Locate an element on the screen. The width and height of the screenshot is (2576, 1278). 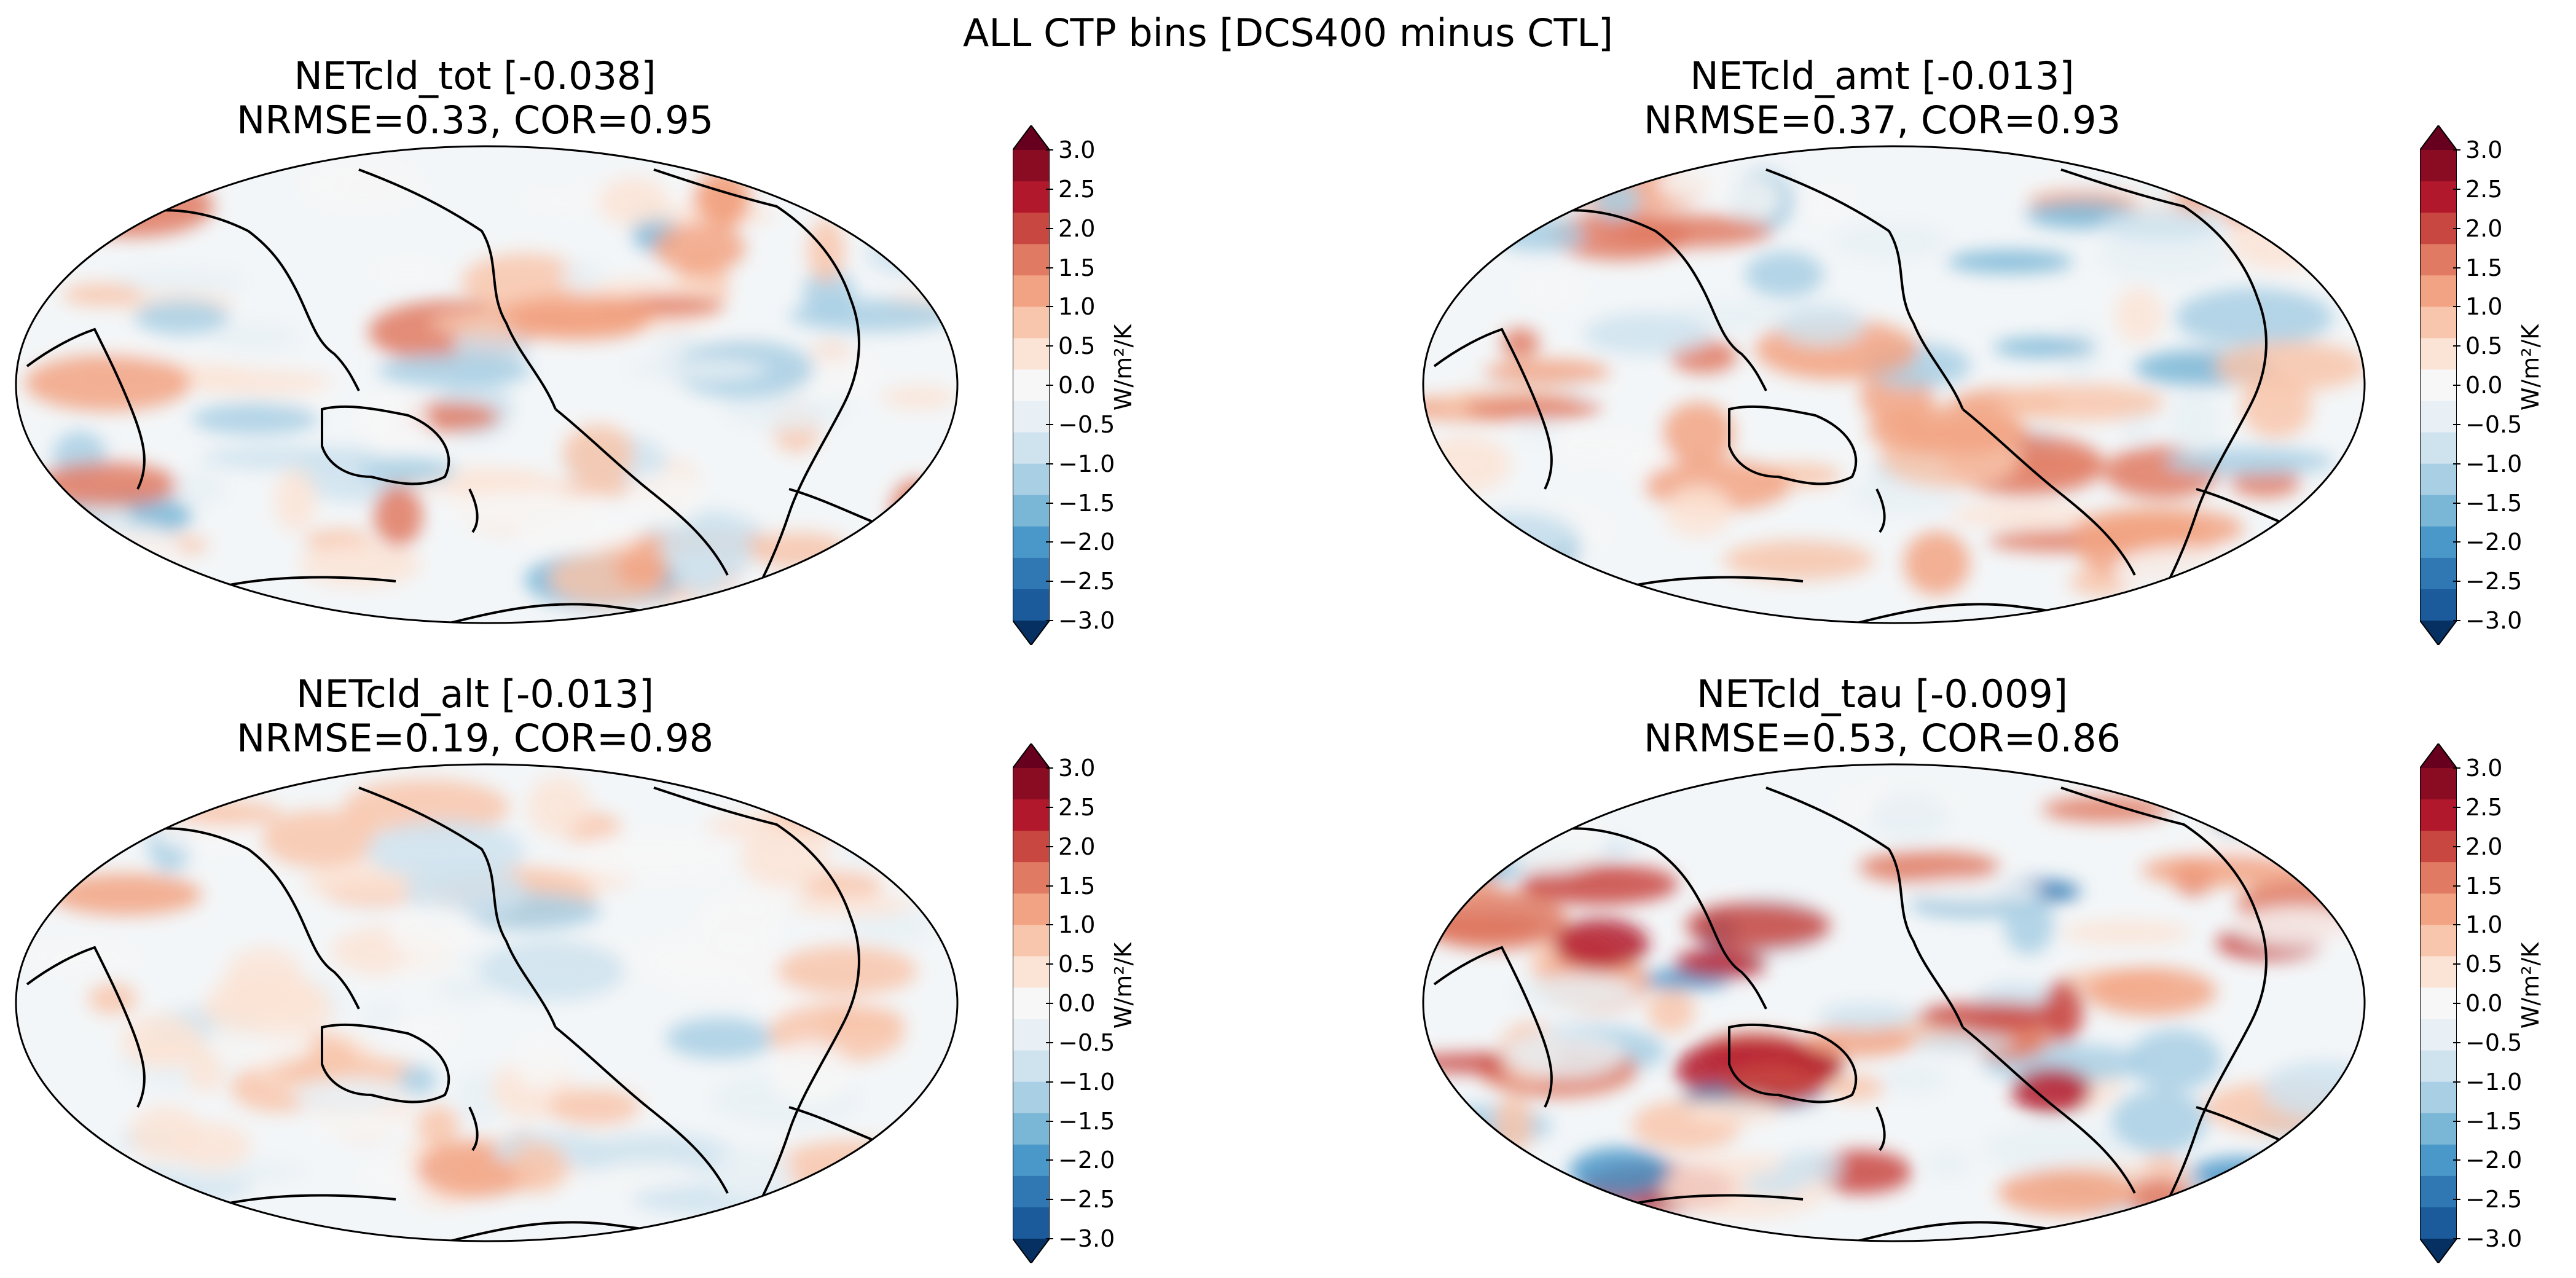
panel-stats: NRMSE=0.37, COR=0.93 is located at coordinates (1882, 120).